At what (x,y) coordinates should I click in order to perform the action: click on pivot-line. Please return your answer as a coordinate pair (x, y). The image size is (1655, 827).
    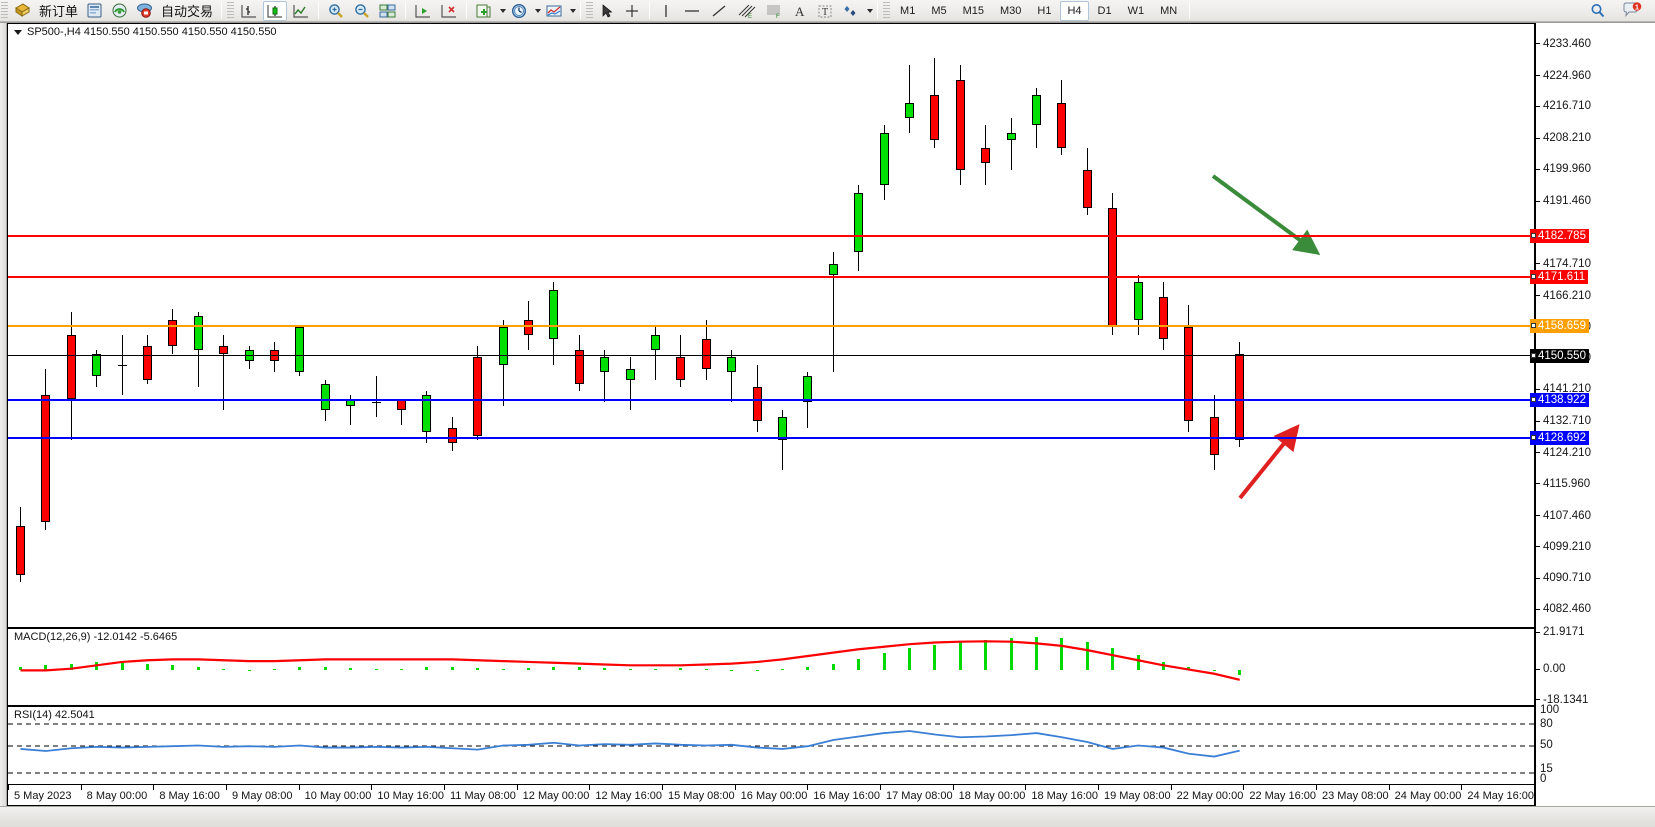
    Looking at the image, I should click on (773, 325).